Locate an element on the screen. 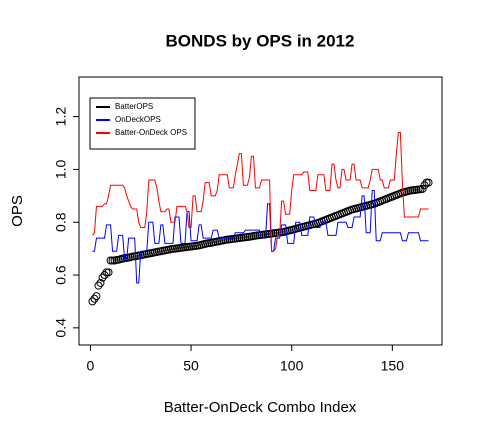  y-tick-label: 0.6 is located at coordinates (61, 275).